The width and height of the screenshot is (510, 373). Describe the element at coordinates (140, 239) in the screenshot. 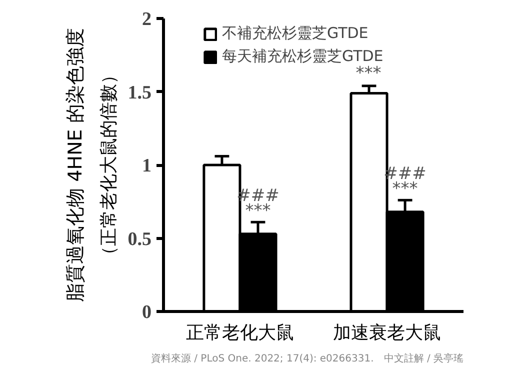

I see `y-tick-label: 0.5` at that location.